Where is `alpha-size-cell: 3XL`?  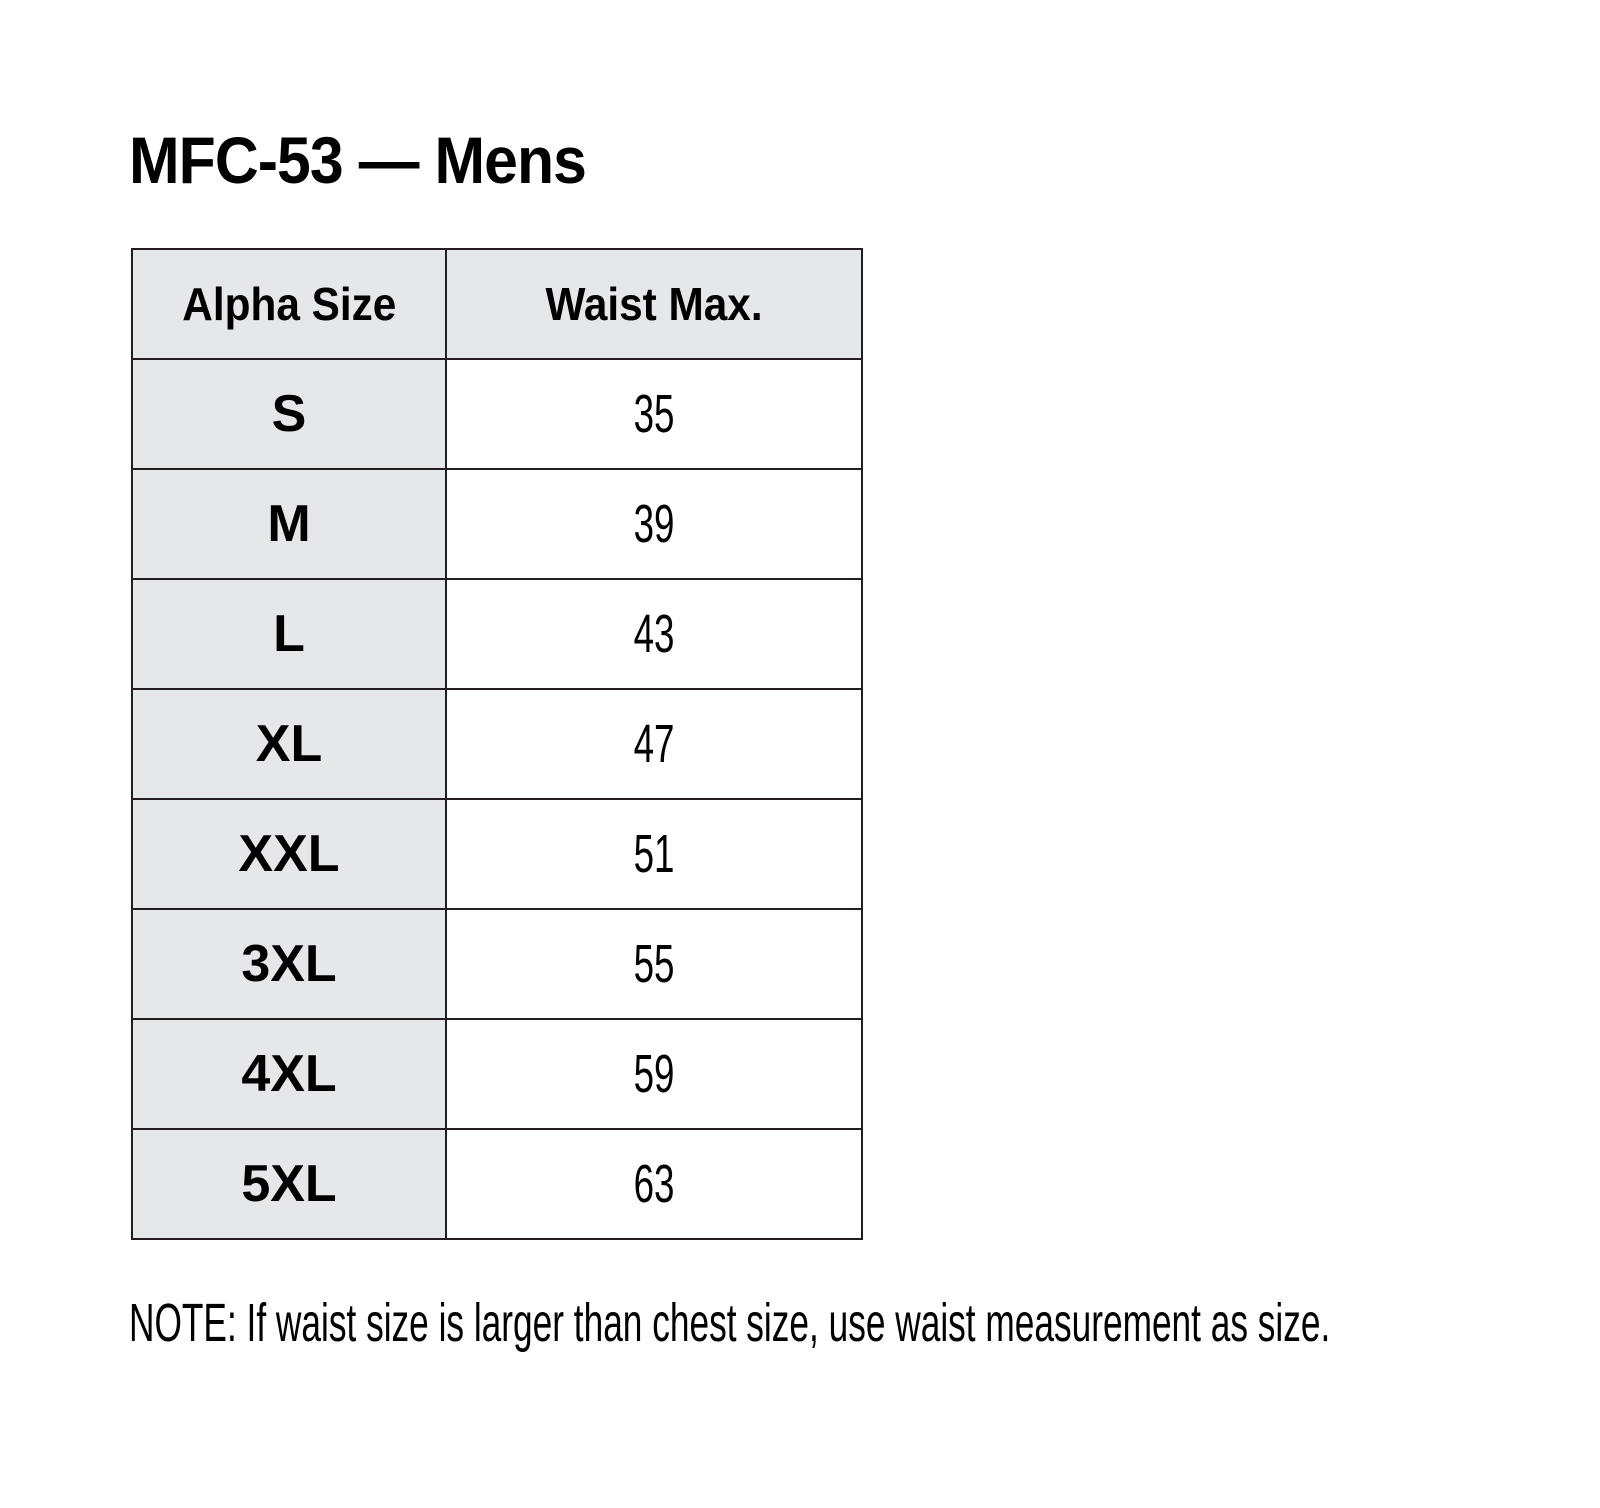 alpha-size-cell: 3XL is located at coordinates (289, 964).